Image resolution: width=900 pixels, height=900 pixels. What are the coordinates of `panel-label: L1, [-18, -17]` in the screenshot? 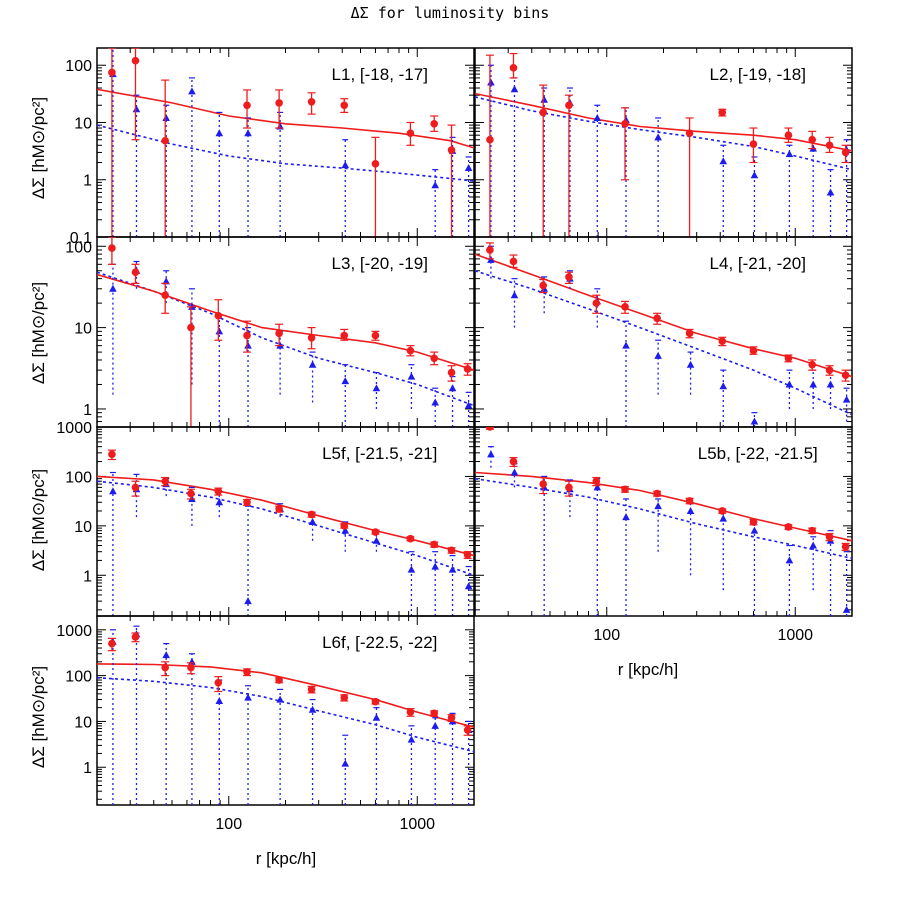 It's located at (380, 74).